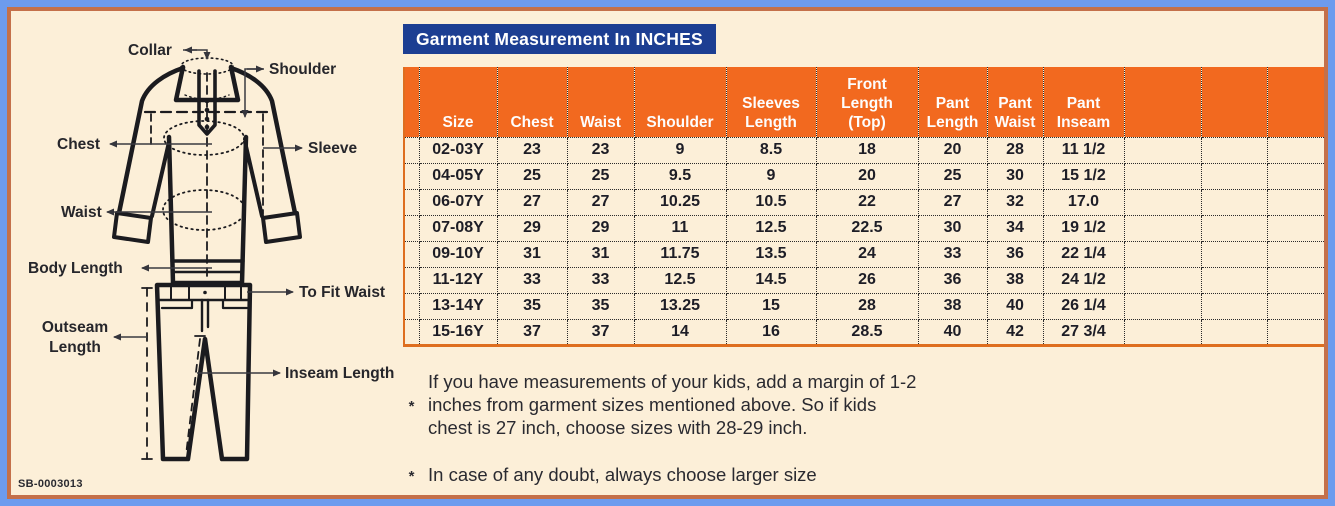 The image size is (1335, 506). I want to click on value-cell: 18, so click(867, 150).